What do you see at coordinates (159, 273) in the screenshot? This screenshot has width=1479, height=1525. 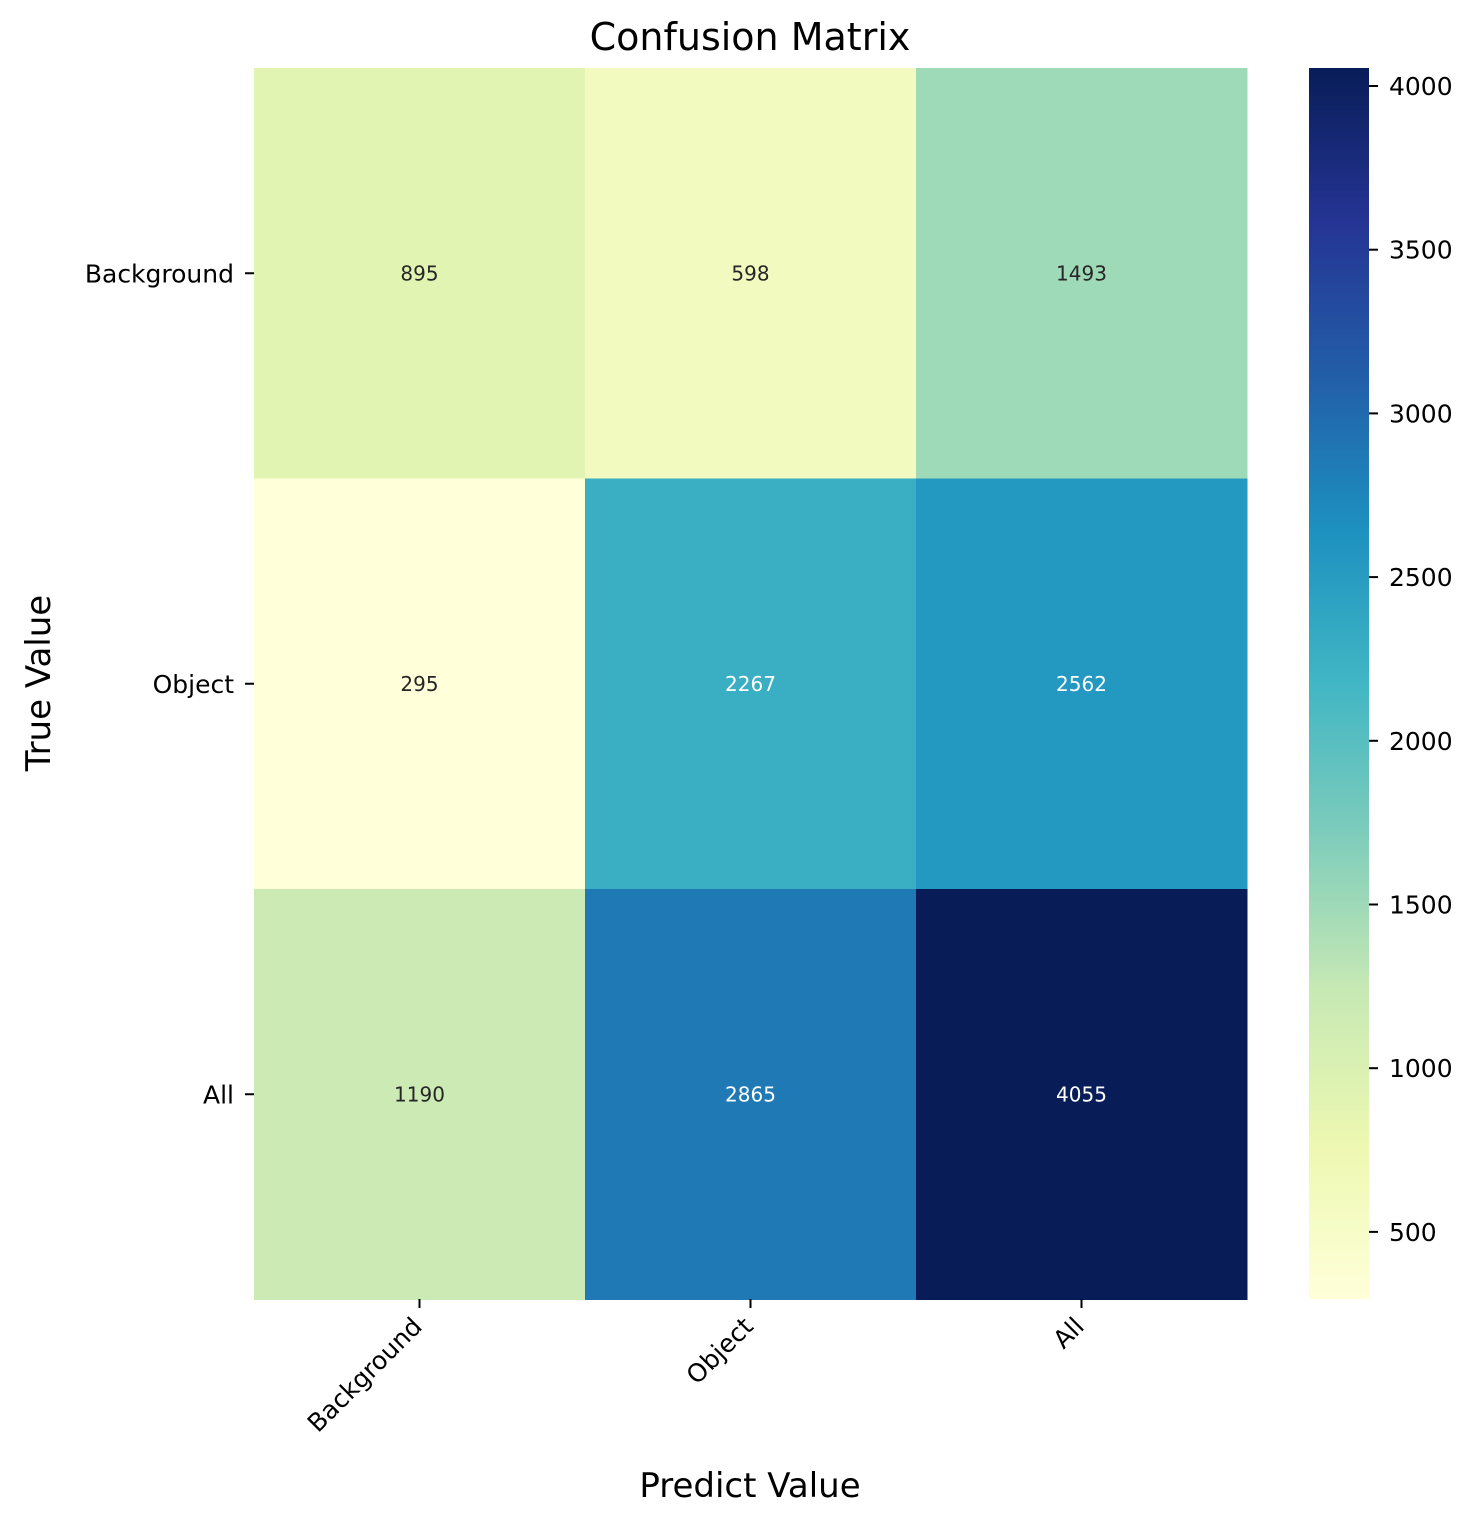 I see `y-tick-label: Background` at bounding box center [159, 273].